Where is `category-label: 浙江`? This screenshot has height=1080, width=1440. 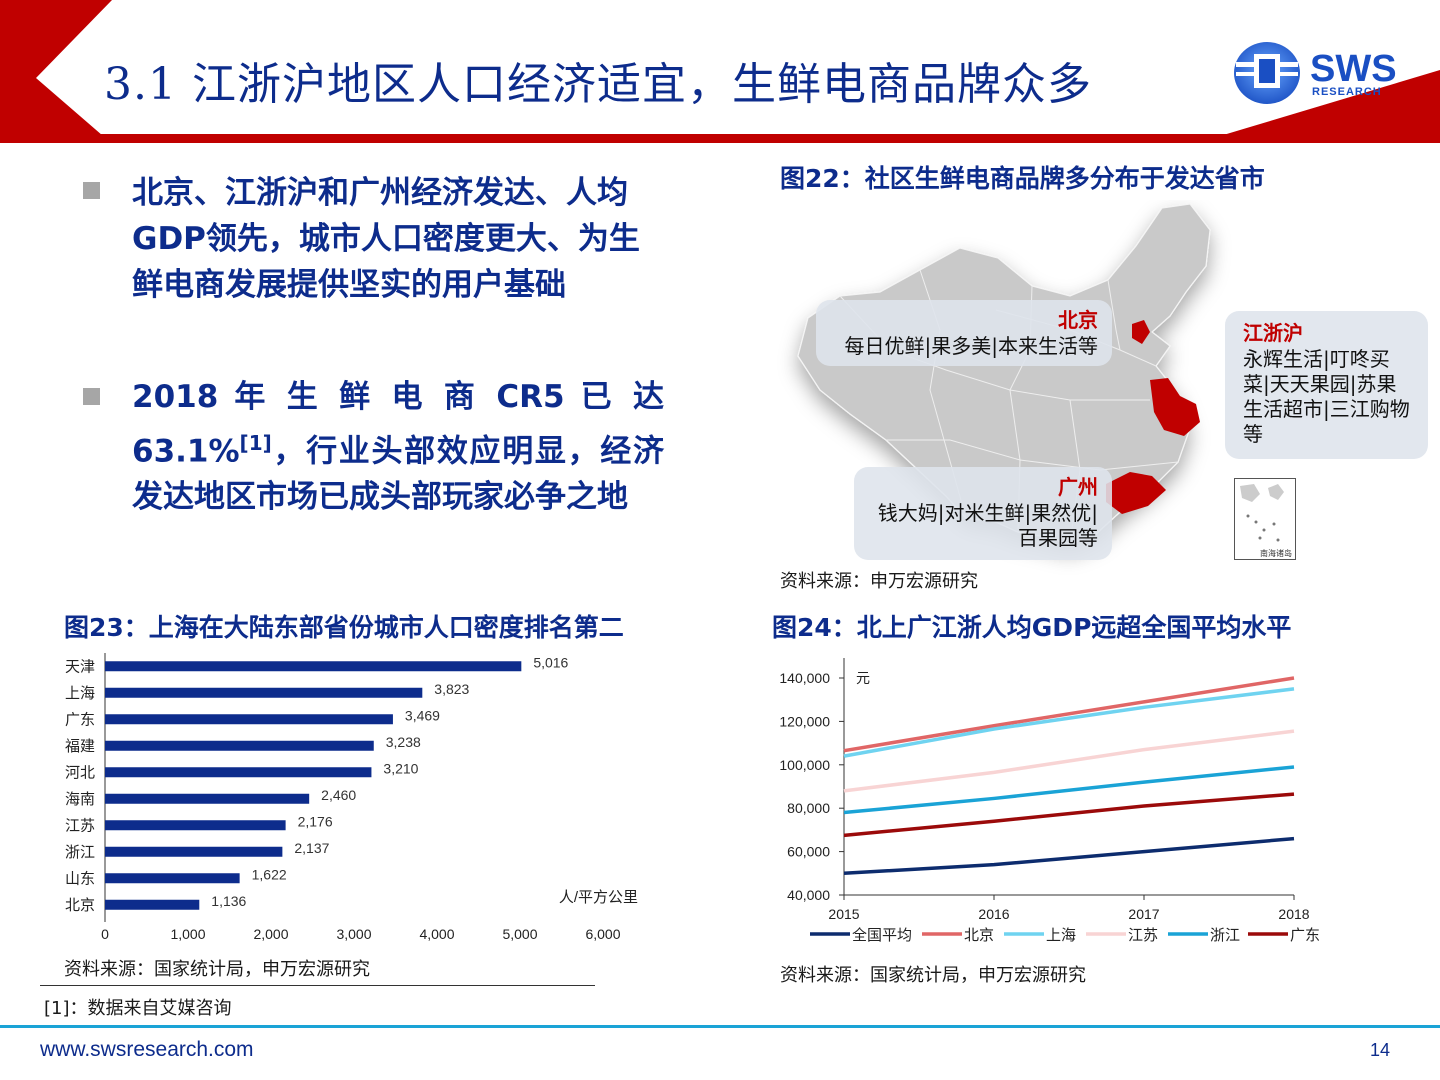
category-label: 浙江 is located at coordinates (80, 852).